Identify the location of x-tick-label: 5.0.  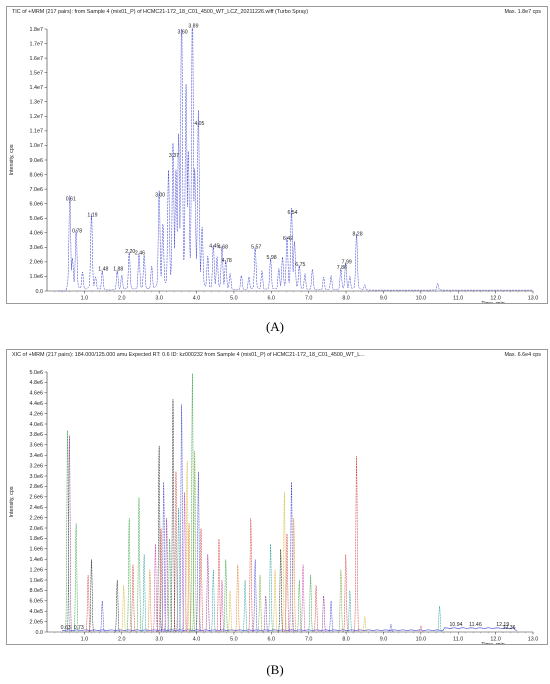
(234, 299).